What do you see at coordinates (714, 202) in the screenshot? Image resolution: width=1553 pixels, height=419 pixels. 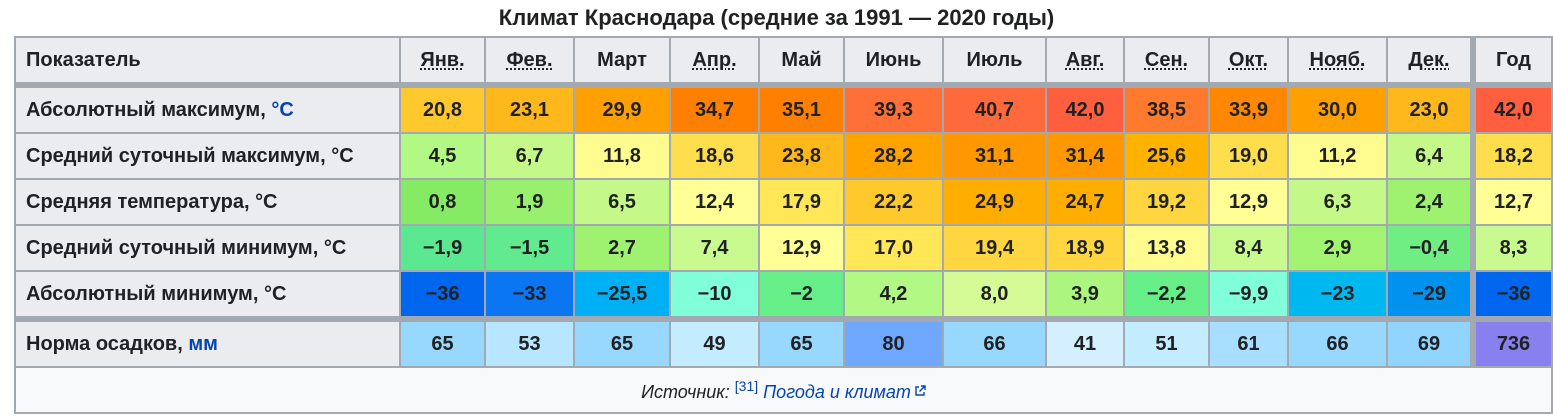 I see `value-cell: 12,4` at bounding box center [714, 202].